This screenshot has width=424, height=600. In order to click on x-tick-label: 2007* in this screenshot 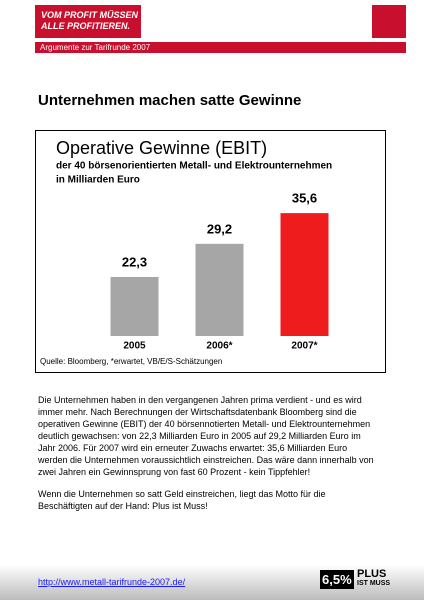, I will do `click(304, 346)`.